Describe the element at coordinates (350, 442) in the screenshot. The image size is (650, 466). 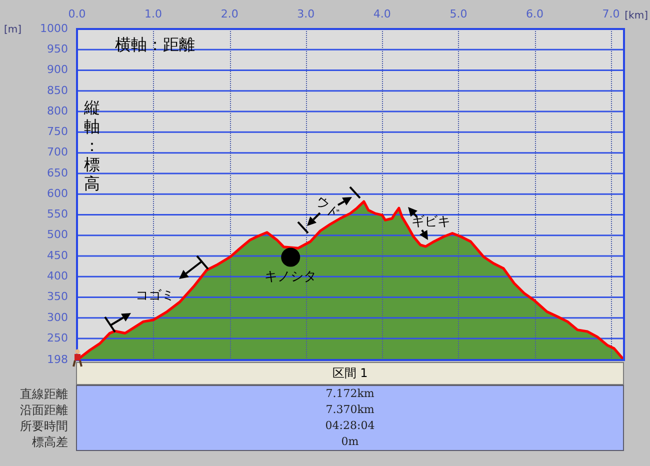
I see `text: 0m` at that location.